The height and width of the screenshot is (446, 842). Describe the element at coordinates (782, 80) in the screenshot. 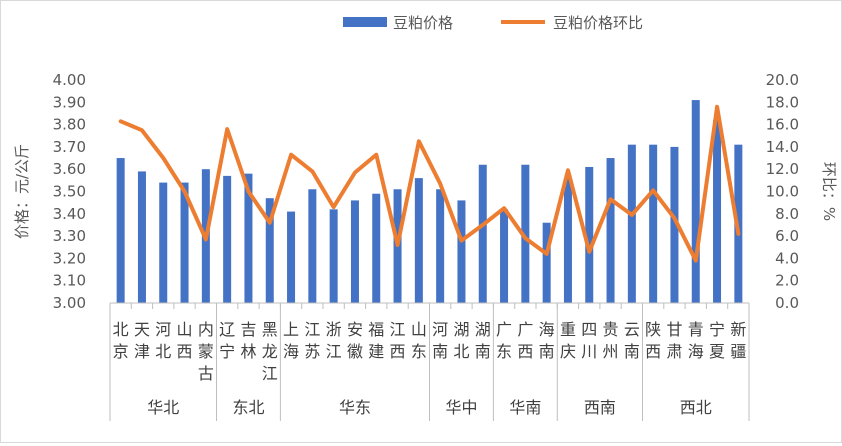

I see `y2-tick-label: 20.0` at that location.